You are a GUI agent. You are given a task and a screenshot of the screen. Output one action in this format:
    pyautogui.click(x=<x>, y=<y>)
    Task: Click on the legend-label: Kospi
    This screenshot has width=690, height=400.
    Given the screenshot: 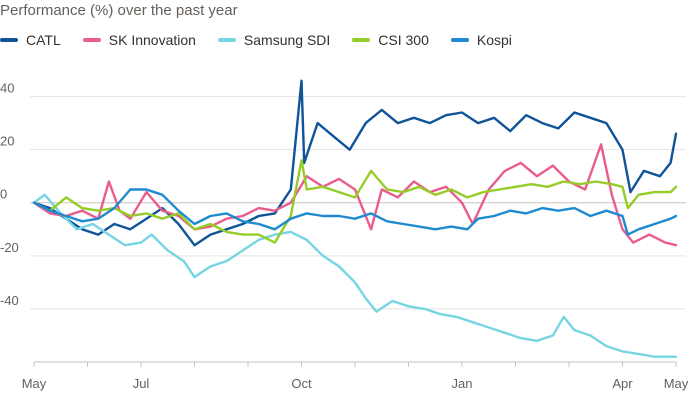 What is the action you would take?
    pyautogui.click(x=494, y=40)
    